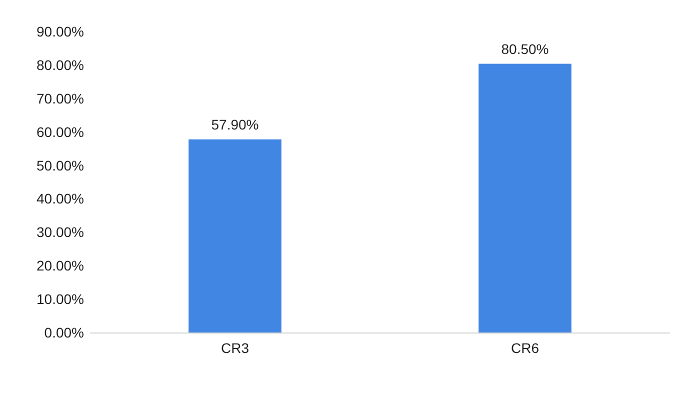 The width and height of the screenshot is (680, 413). What do you see at coordinates (525, 348) in the screenshot?
I see `x-tick-label: CR6` at bounding box center [525, 348].